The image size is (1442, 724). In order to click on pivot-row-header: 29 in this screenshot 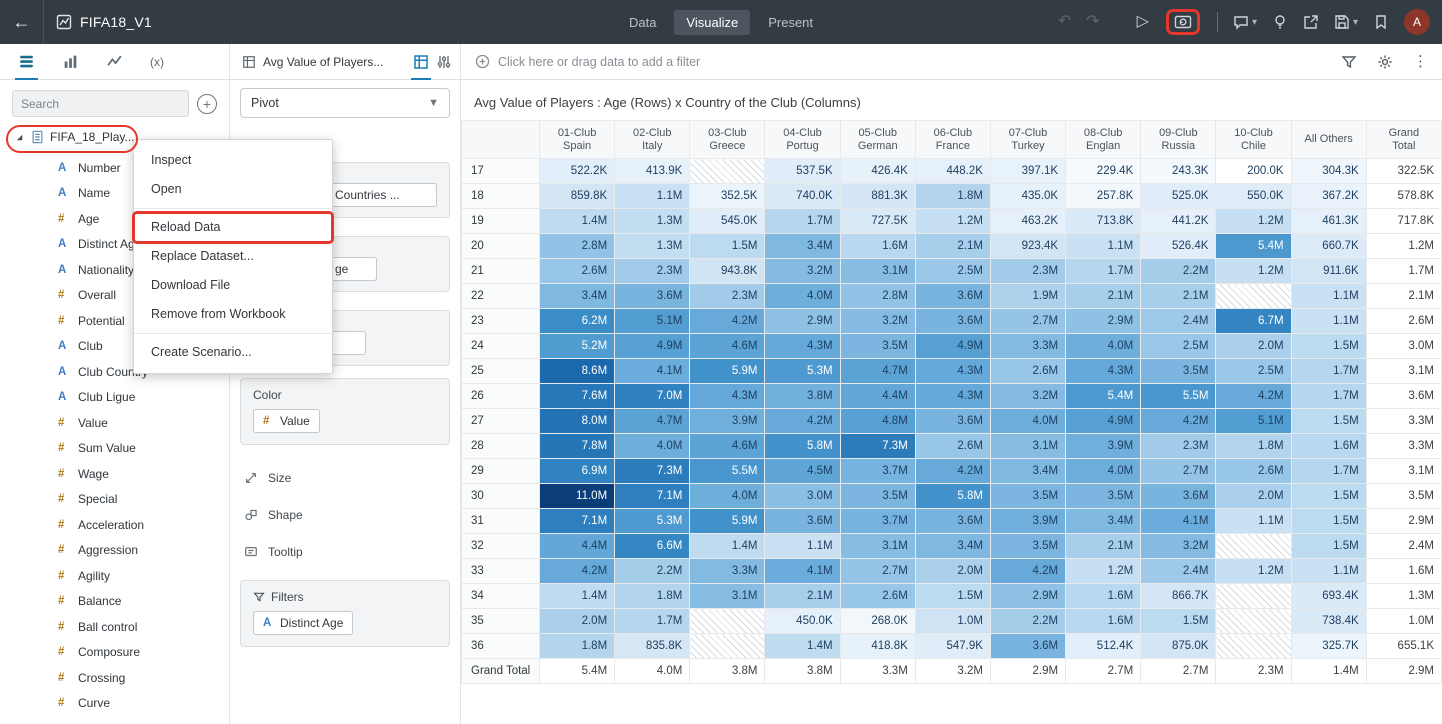, I will do `click(500, 471)`.